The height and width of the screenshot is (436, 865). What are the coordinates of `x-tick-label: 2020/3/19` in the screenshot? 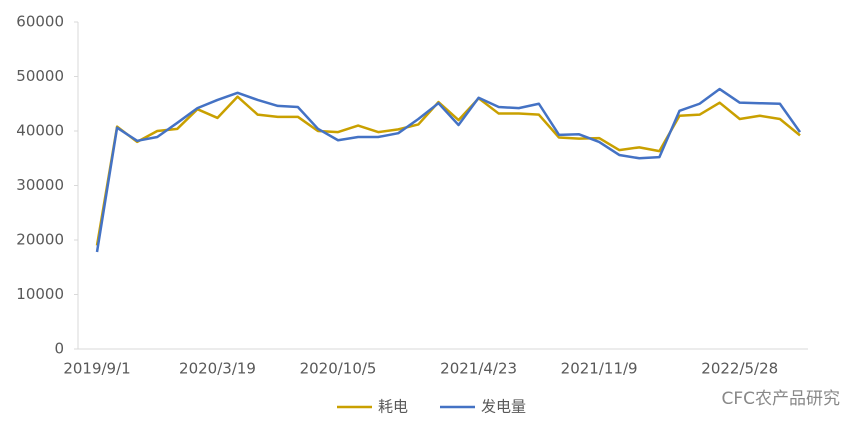 It's located at (217, 369).